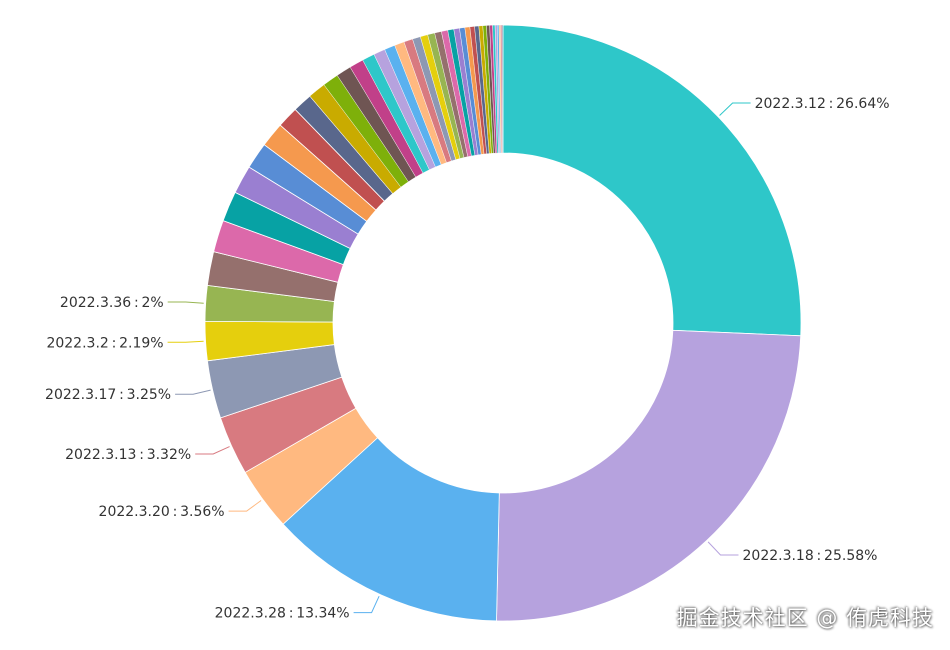 This screenshot has width=950, height=650. What do you see at coordinates (822, 104) in the screenshot?
I see `slice-label-0: 2022.3.12 : 26.64%` at bounding box center [822, 104].